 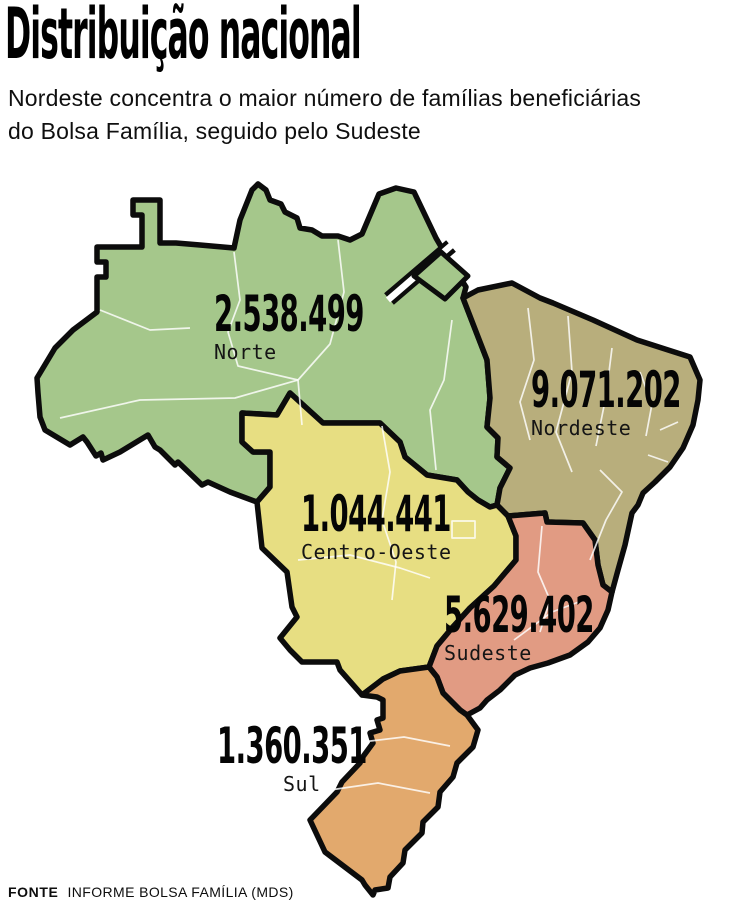 What do you see at coordinates (606, 390) in the screenshot?
I see `nordeste-value: 9.071.202` at bounding box center [606, 390].